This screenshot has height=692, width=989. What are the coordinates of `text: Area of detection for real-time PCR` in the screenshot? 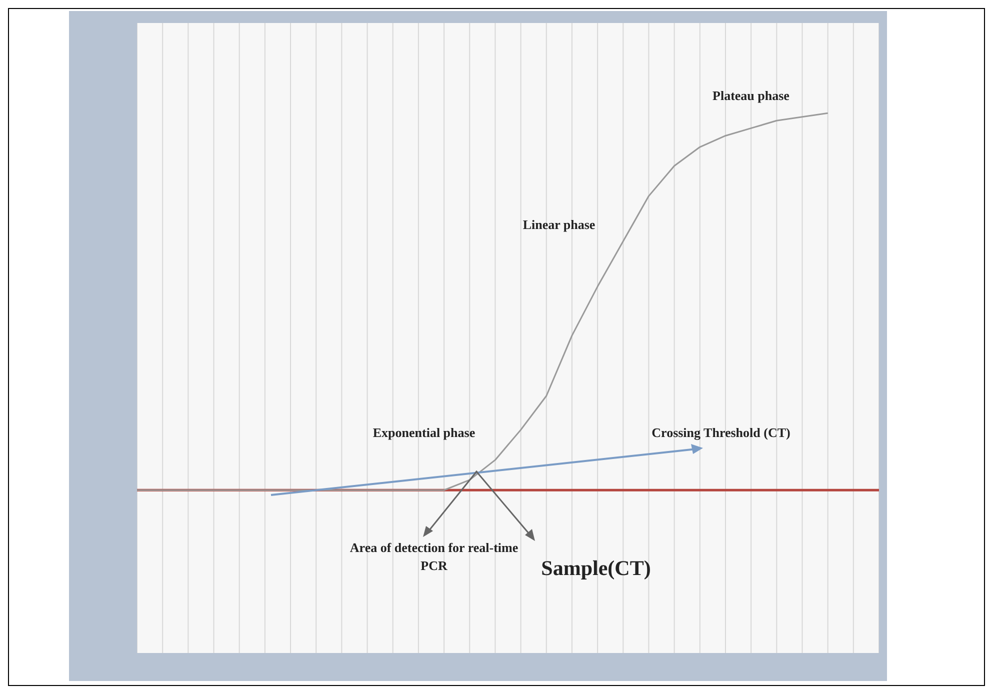 It's located at (434, 557).